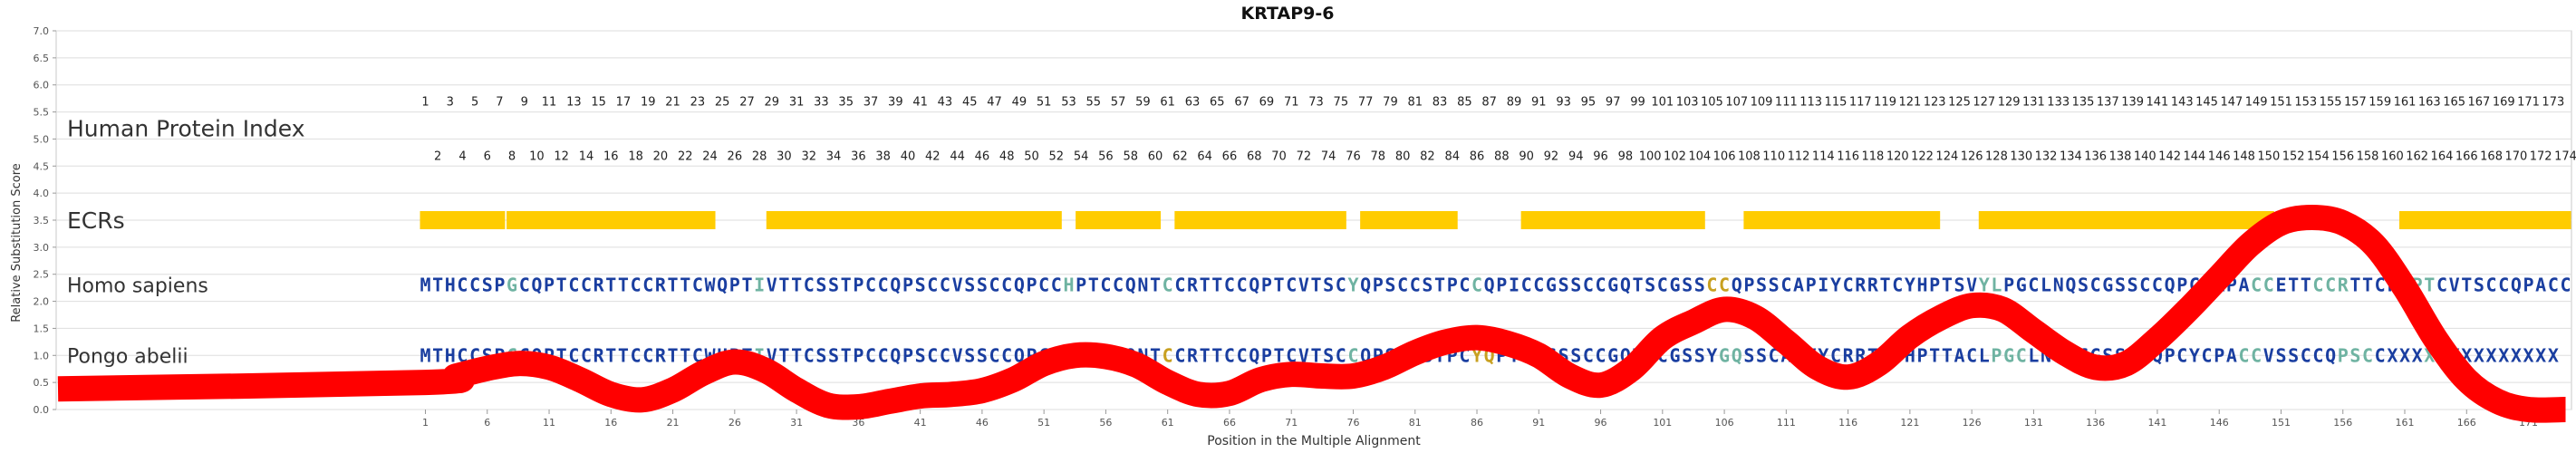  What do you see at coordinates (1946, 156) in the screenshot?
I see `protein-index-number: 124` at bounding box center [1946, 156].